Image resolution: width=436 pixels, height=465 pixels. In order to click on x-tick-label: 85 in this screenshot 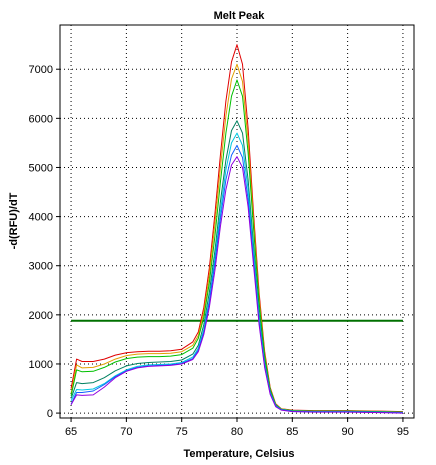, I will do `click(292, 432)`.